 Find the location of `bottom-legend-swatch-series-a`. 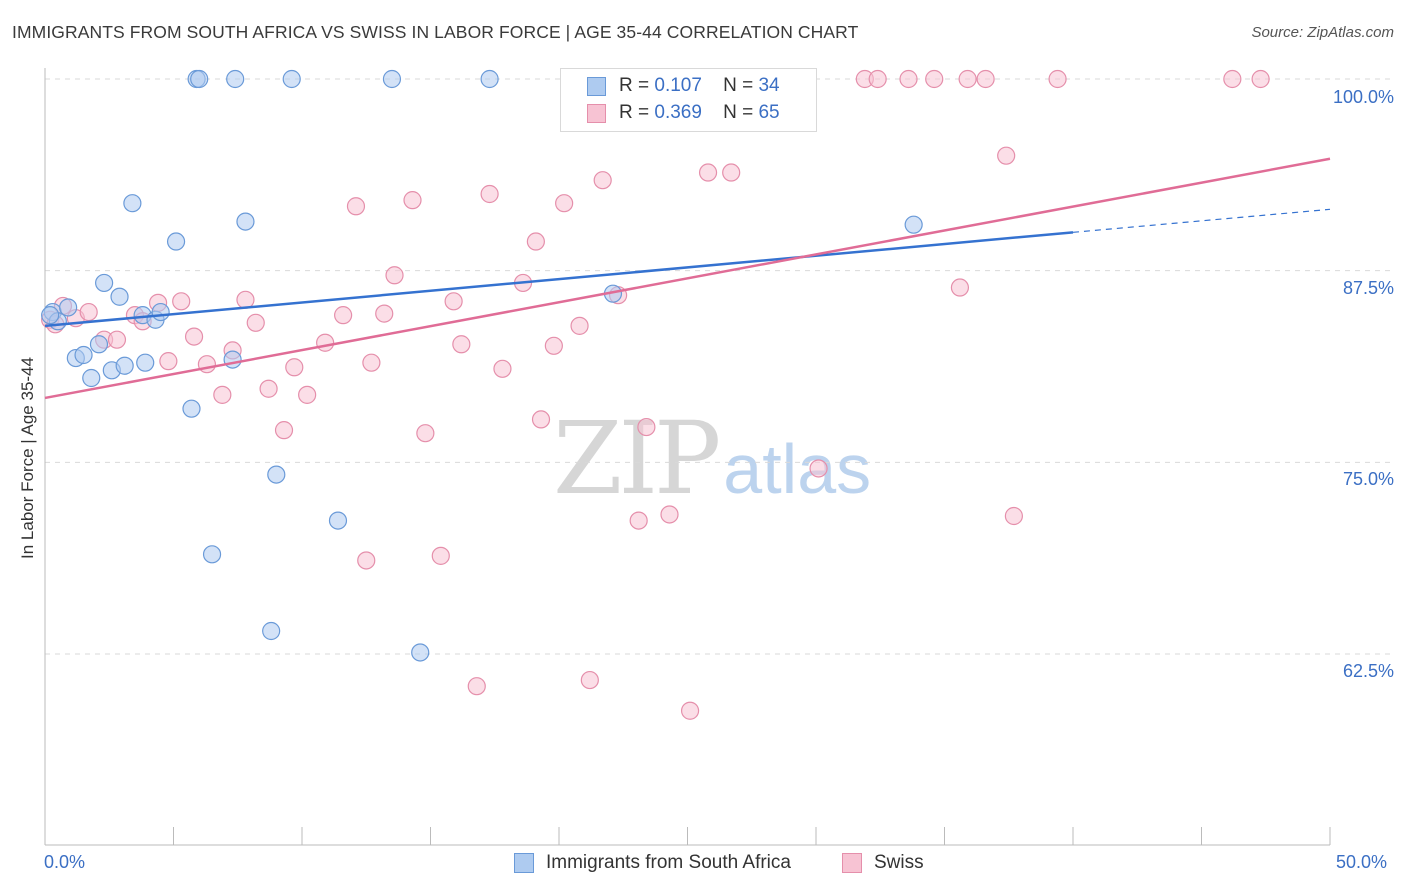

bottom-legend-swatch-series-a is located at coordinates (524, 863).